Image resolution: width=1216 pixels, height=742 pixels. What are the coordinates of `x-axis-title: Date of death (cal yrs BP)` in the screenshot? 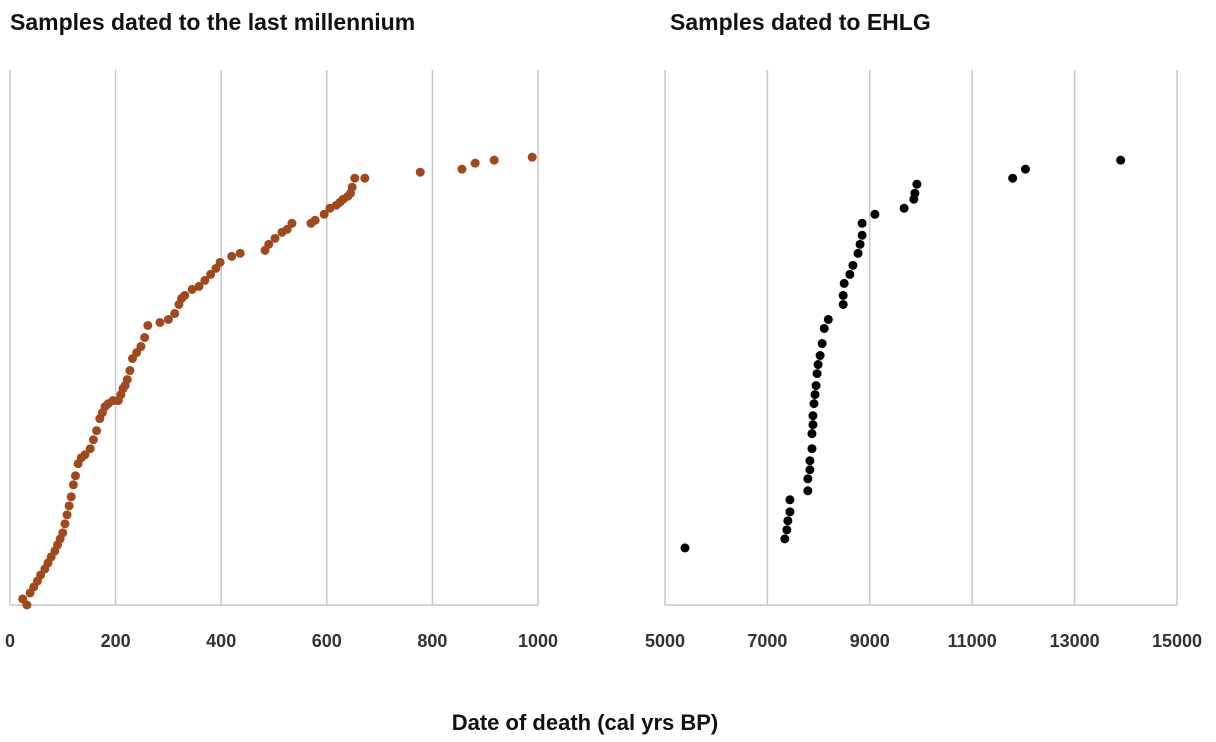 It's located at (585, 722).